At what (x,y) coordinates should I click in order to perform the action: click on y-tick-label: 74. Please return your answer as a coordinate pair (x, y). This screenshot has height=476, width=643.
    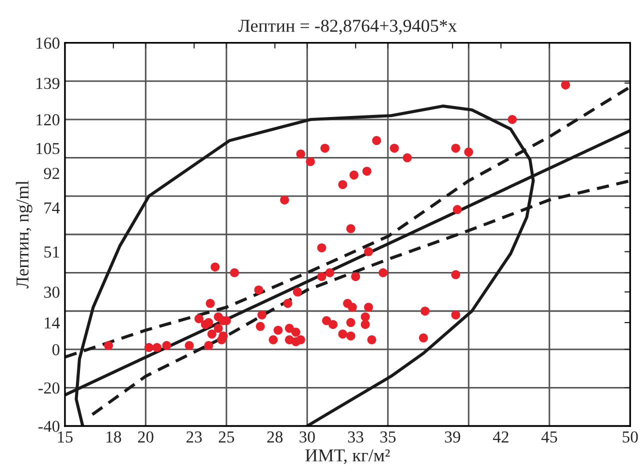
    Looking at the image, I should click on (52, 208).